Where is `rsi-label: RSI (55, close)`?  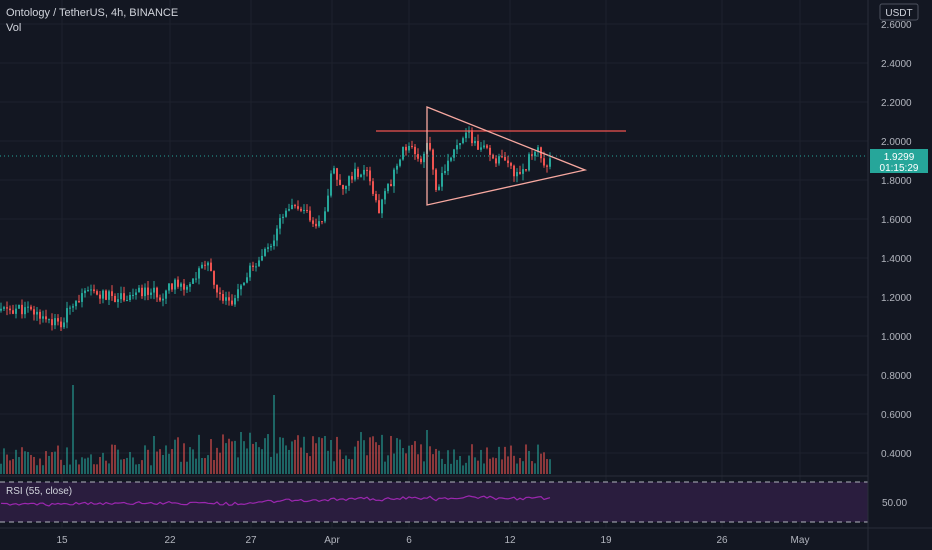 rsi-label: RSI (55, close) is located at coordinates (39, 491).